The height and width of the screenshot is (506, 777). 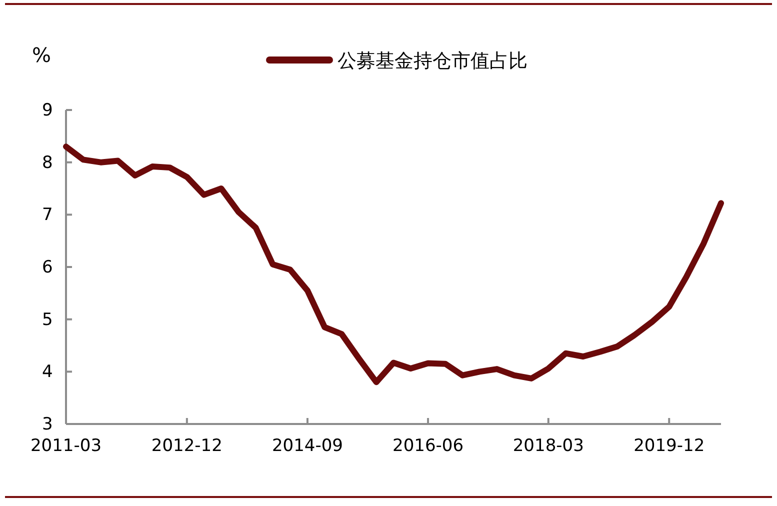 I want to click on x-tick-label: 2012-12, so click(x=186, y=446).